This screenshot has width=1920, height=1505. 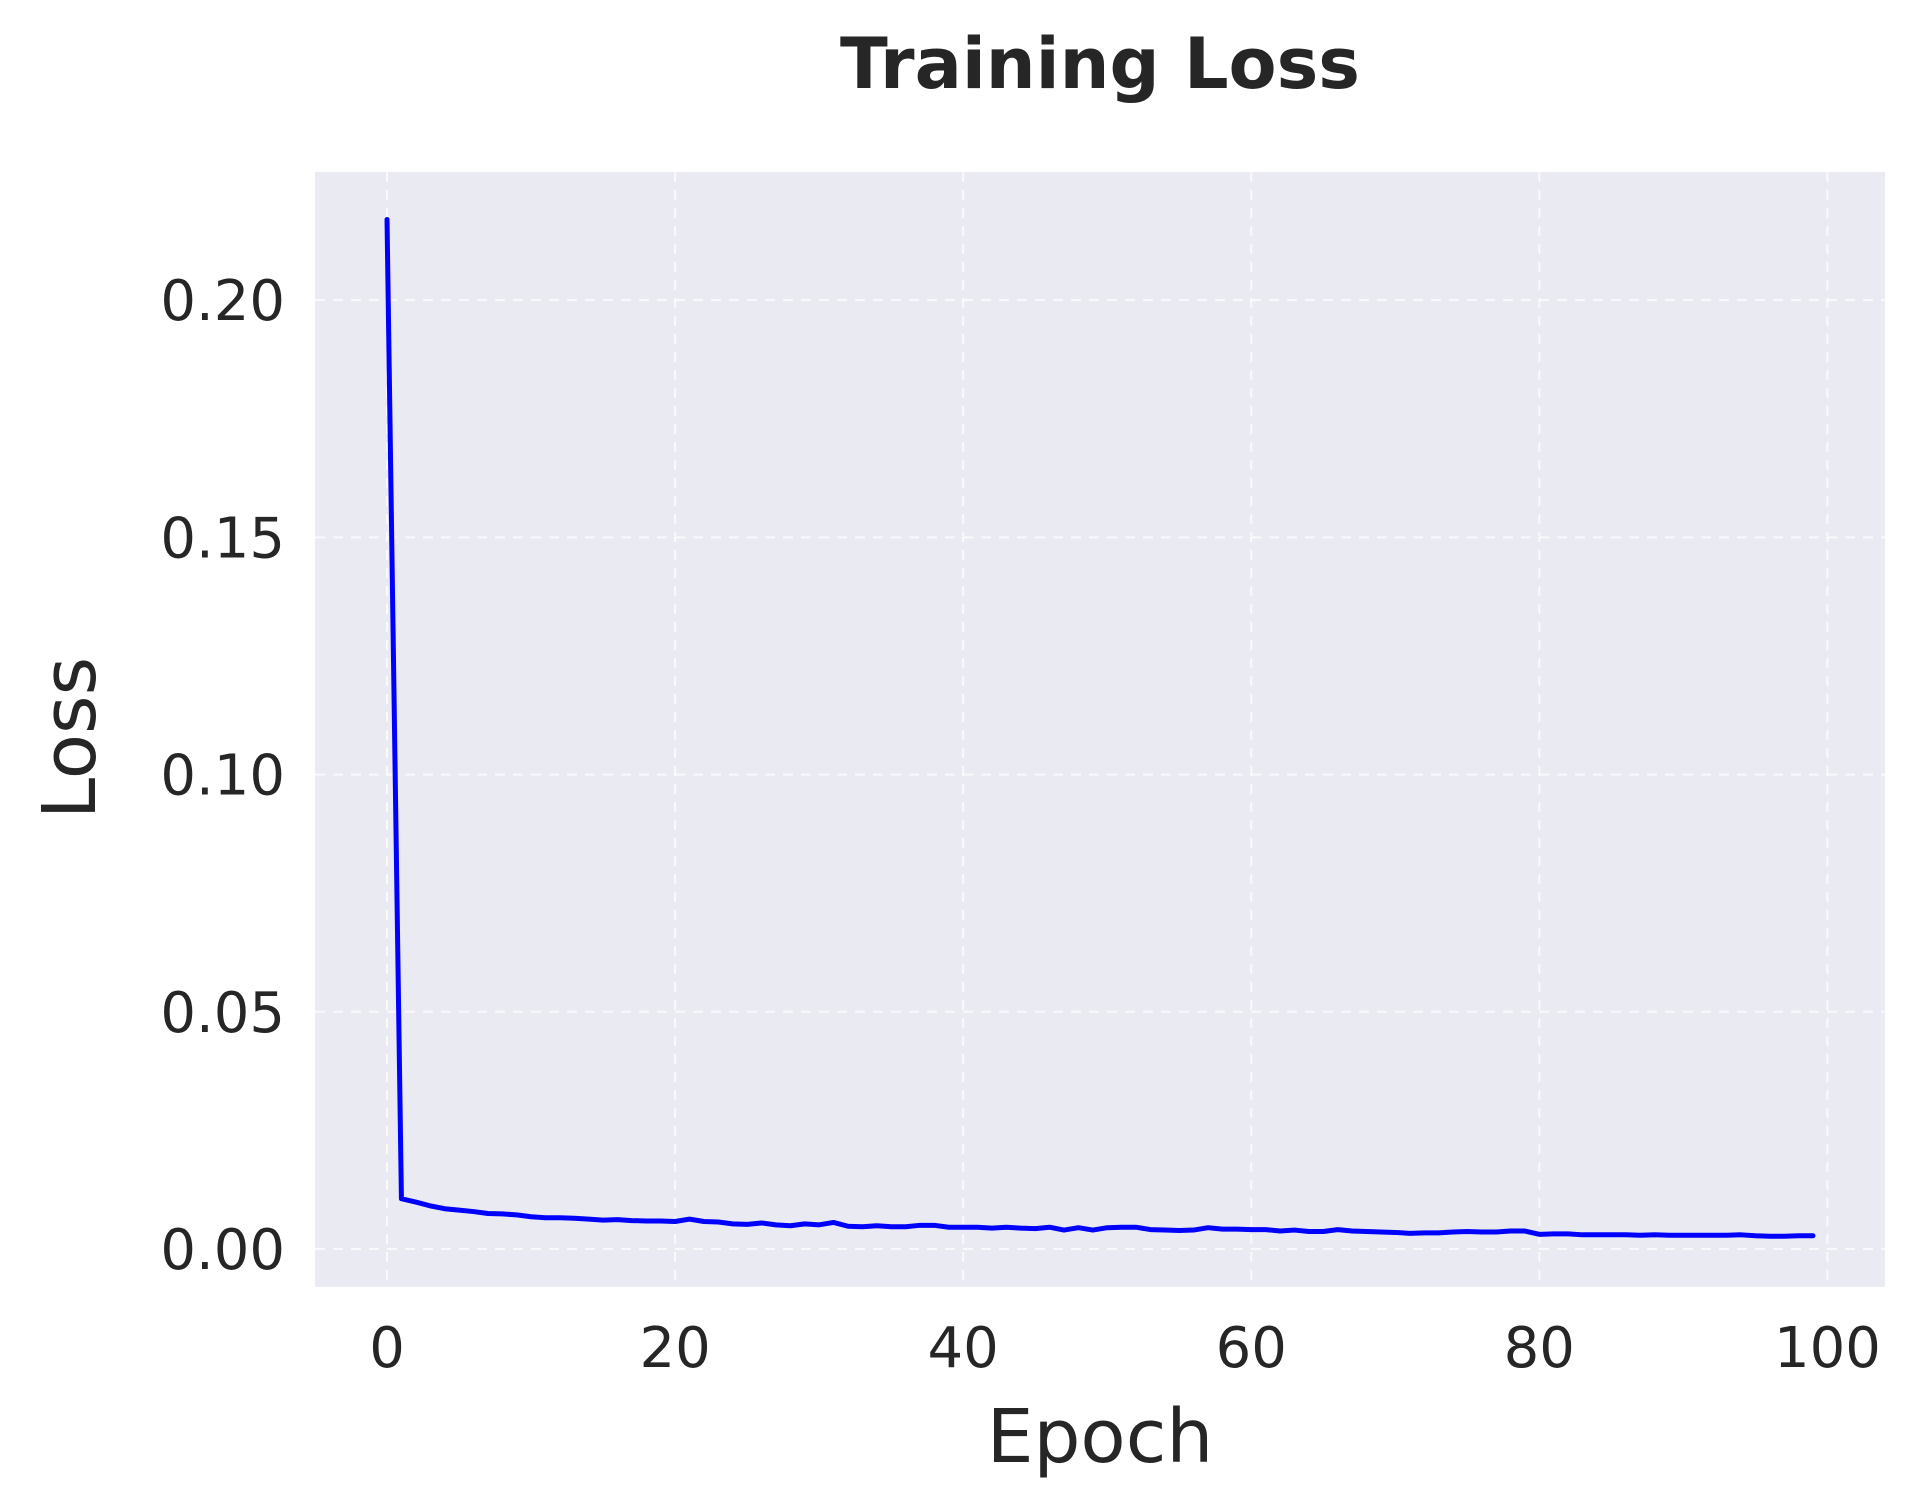 I want to click on y-tick-label: 0.20, so click(x=222, y=301).